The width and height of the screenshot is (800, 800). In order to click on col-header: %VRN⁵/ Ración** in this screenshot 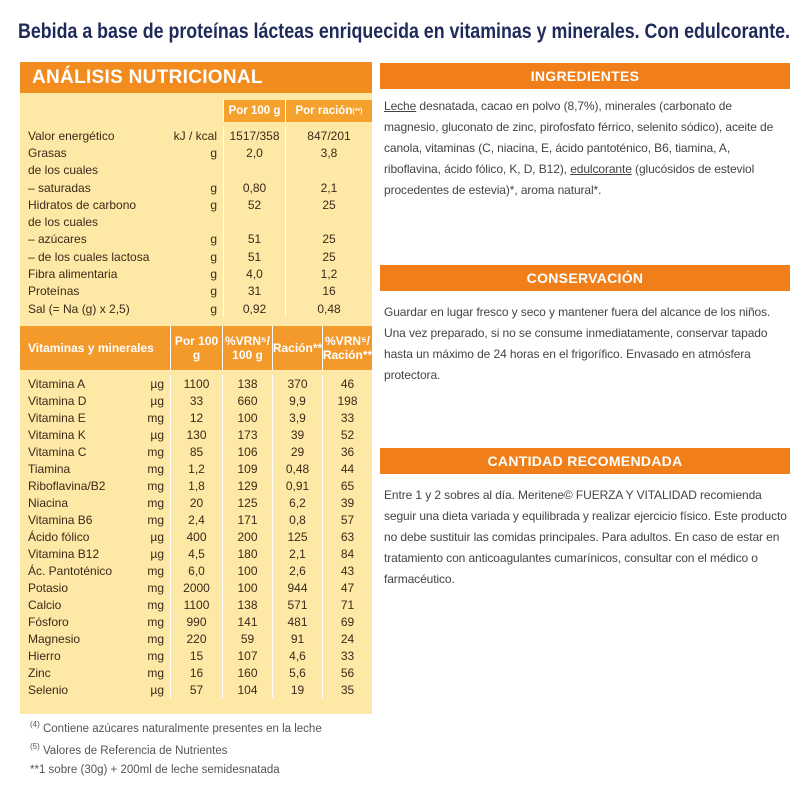, I will do `click(347, 348)`.